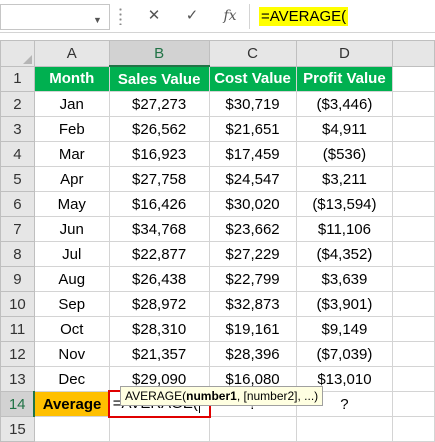  I want to click on cell-sales-value: $27,758, so click(159, 179).